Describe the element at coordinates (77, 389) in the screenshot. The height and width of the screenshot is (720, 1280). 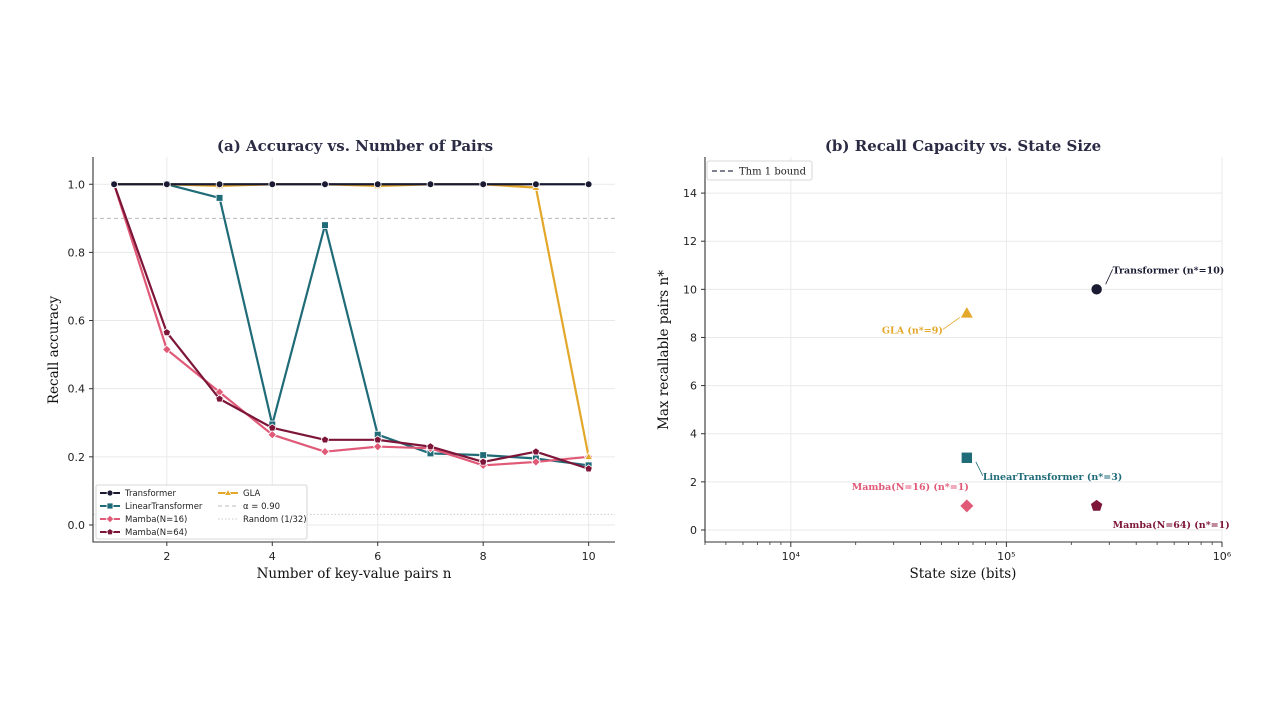
I see `y-tick-label-0-4: 0.4` at that location.